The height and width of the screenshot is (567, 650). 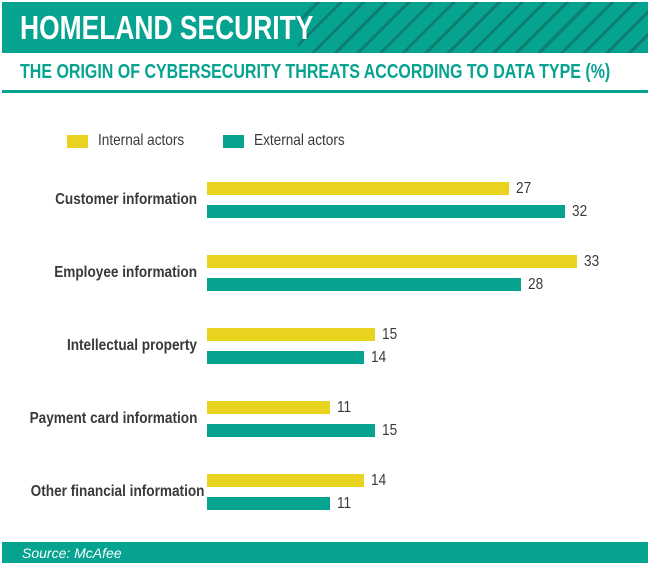 I want to click on bar-pair: 27 32, so click(x=428, y=199).